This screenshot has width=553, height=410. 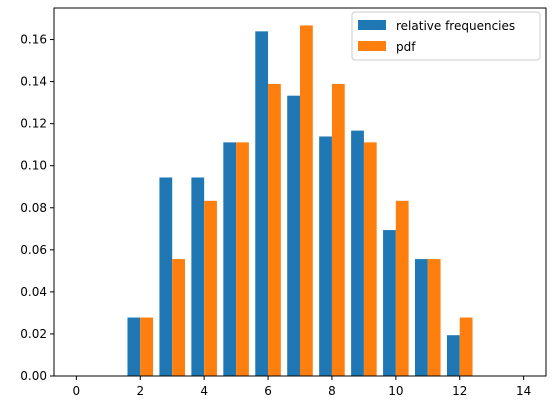 What do you see at coordinates (33, 208) in the screenshot?
I see `y-tick-label: 0.08` at bounding box center [33, 208].